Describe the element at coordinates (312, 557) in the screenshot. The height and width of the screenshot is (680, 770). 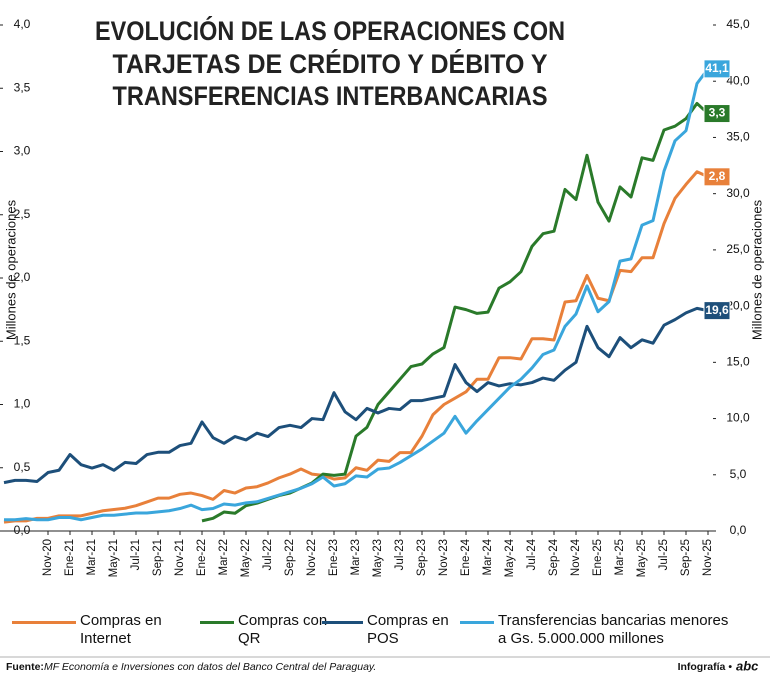
I see `x-tick-label: Nov-22` at that location.